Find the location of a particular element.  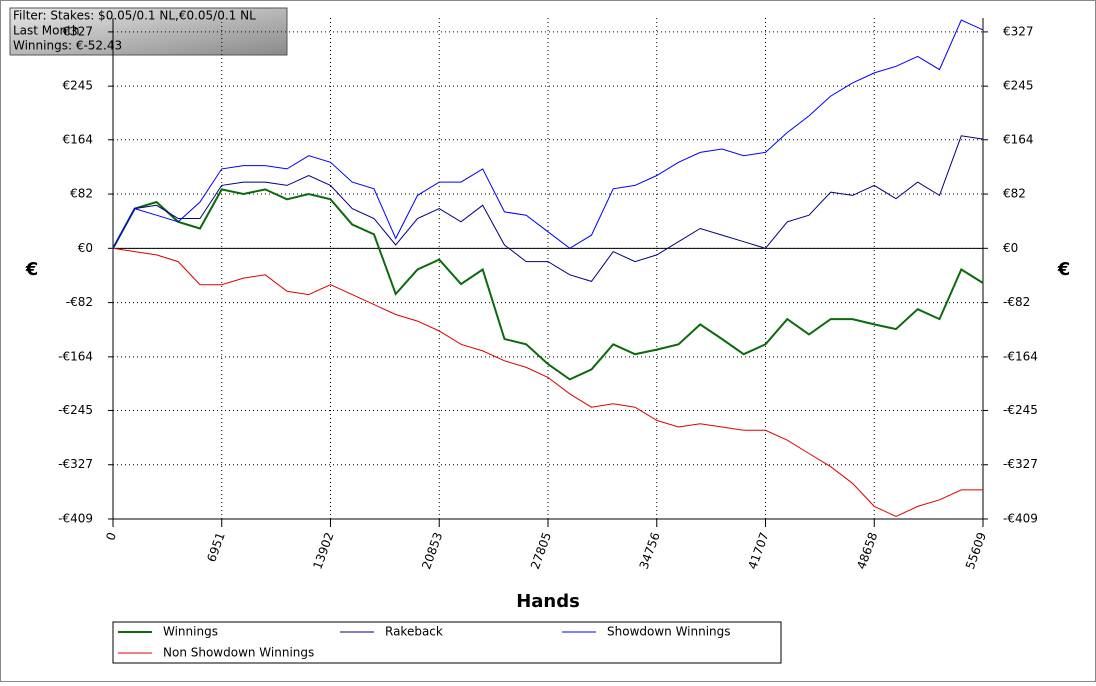

y-tick-label-right: €82 is located at coordinates (1014, 194).